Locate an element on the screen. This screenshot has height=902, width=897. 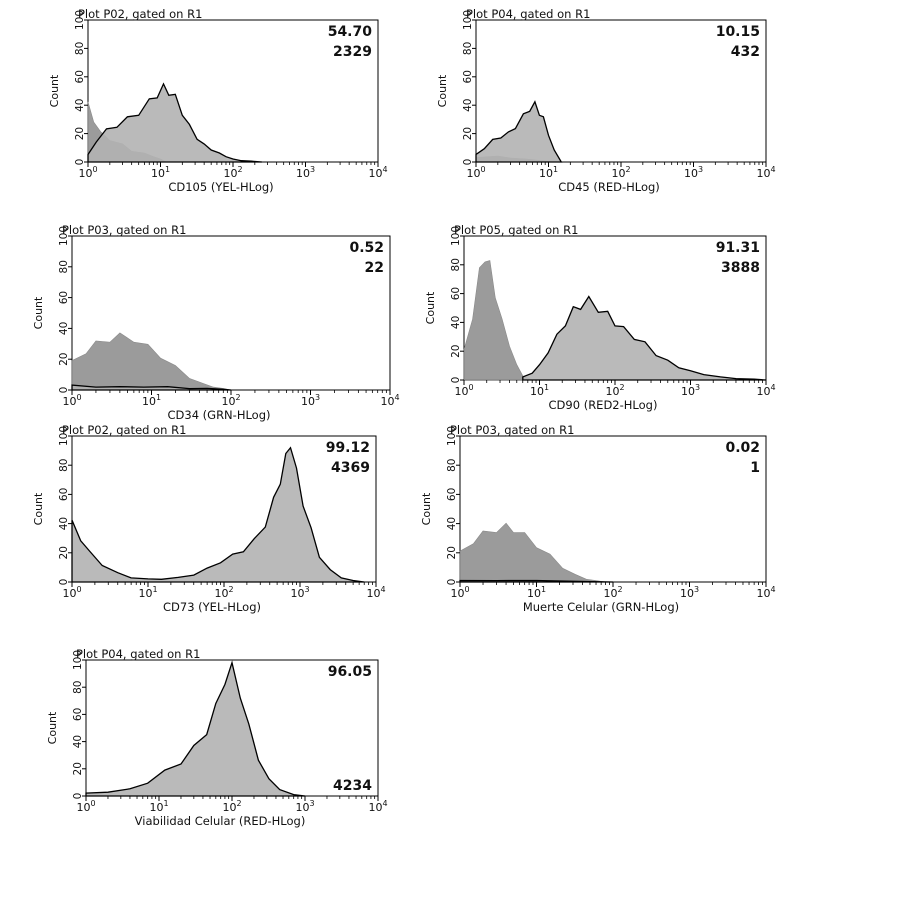
chart-2-xlabel: CD45 (RED-HLog) is located at coordinates (609, 187).